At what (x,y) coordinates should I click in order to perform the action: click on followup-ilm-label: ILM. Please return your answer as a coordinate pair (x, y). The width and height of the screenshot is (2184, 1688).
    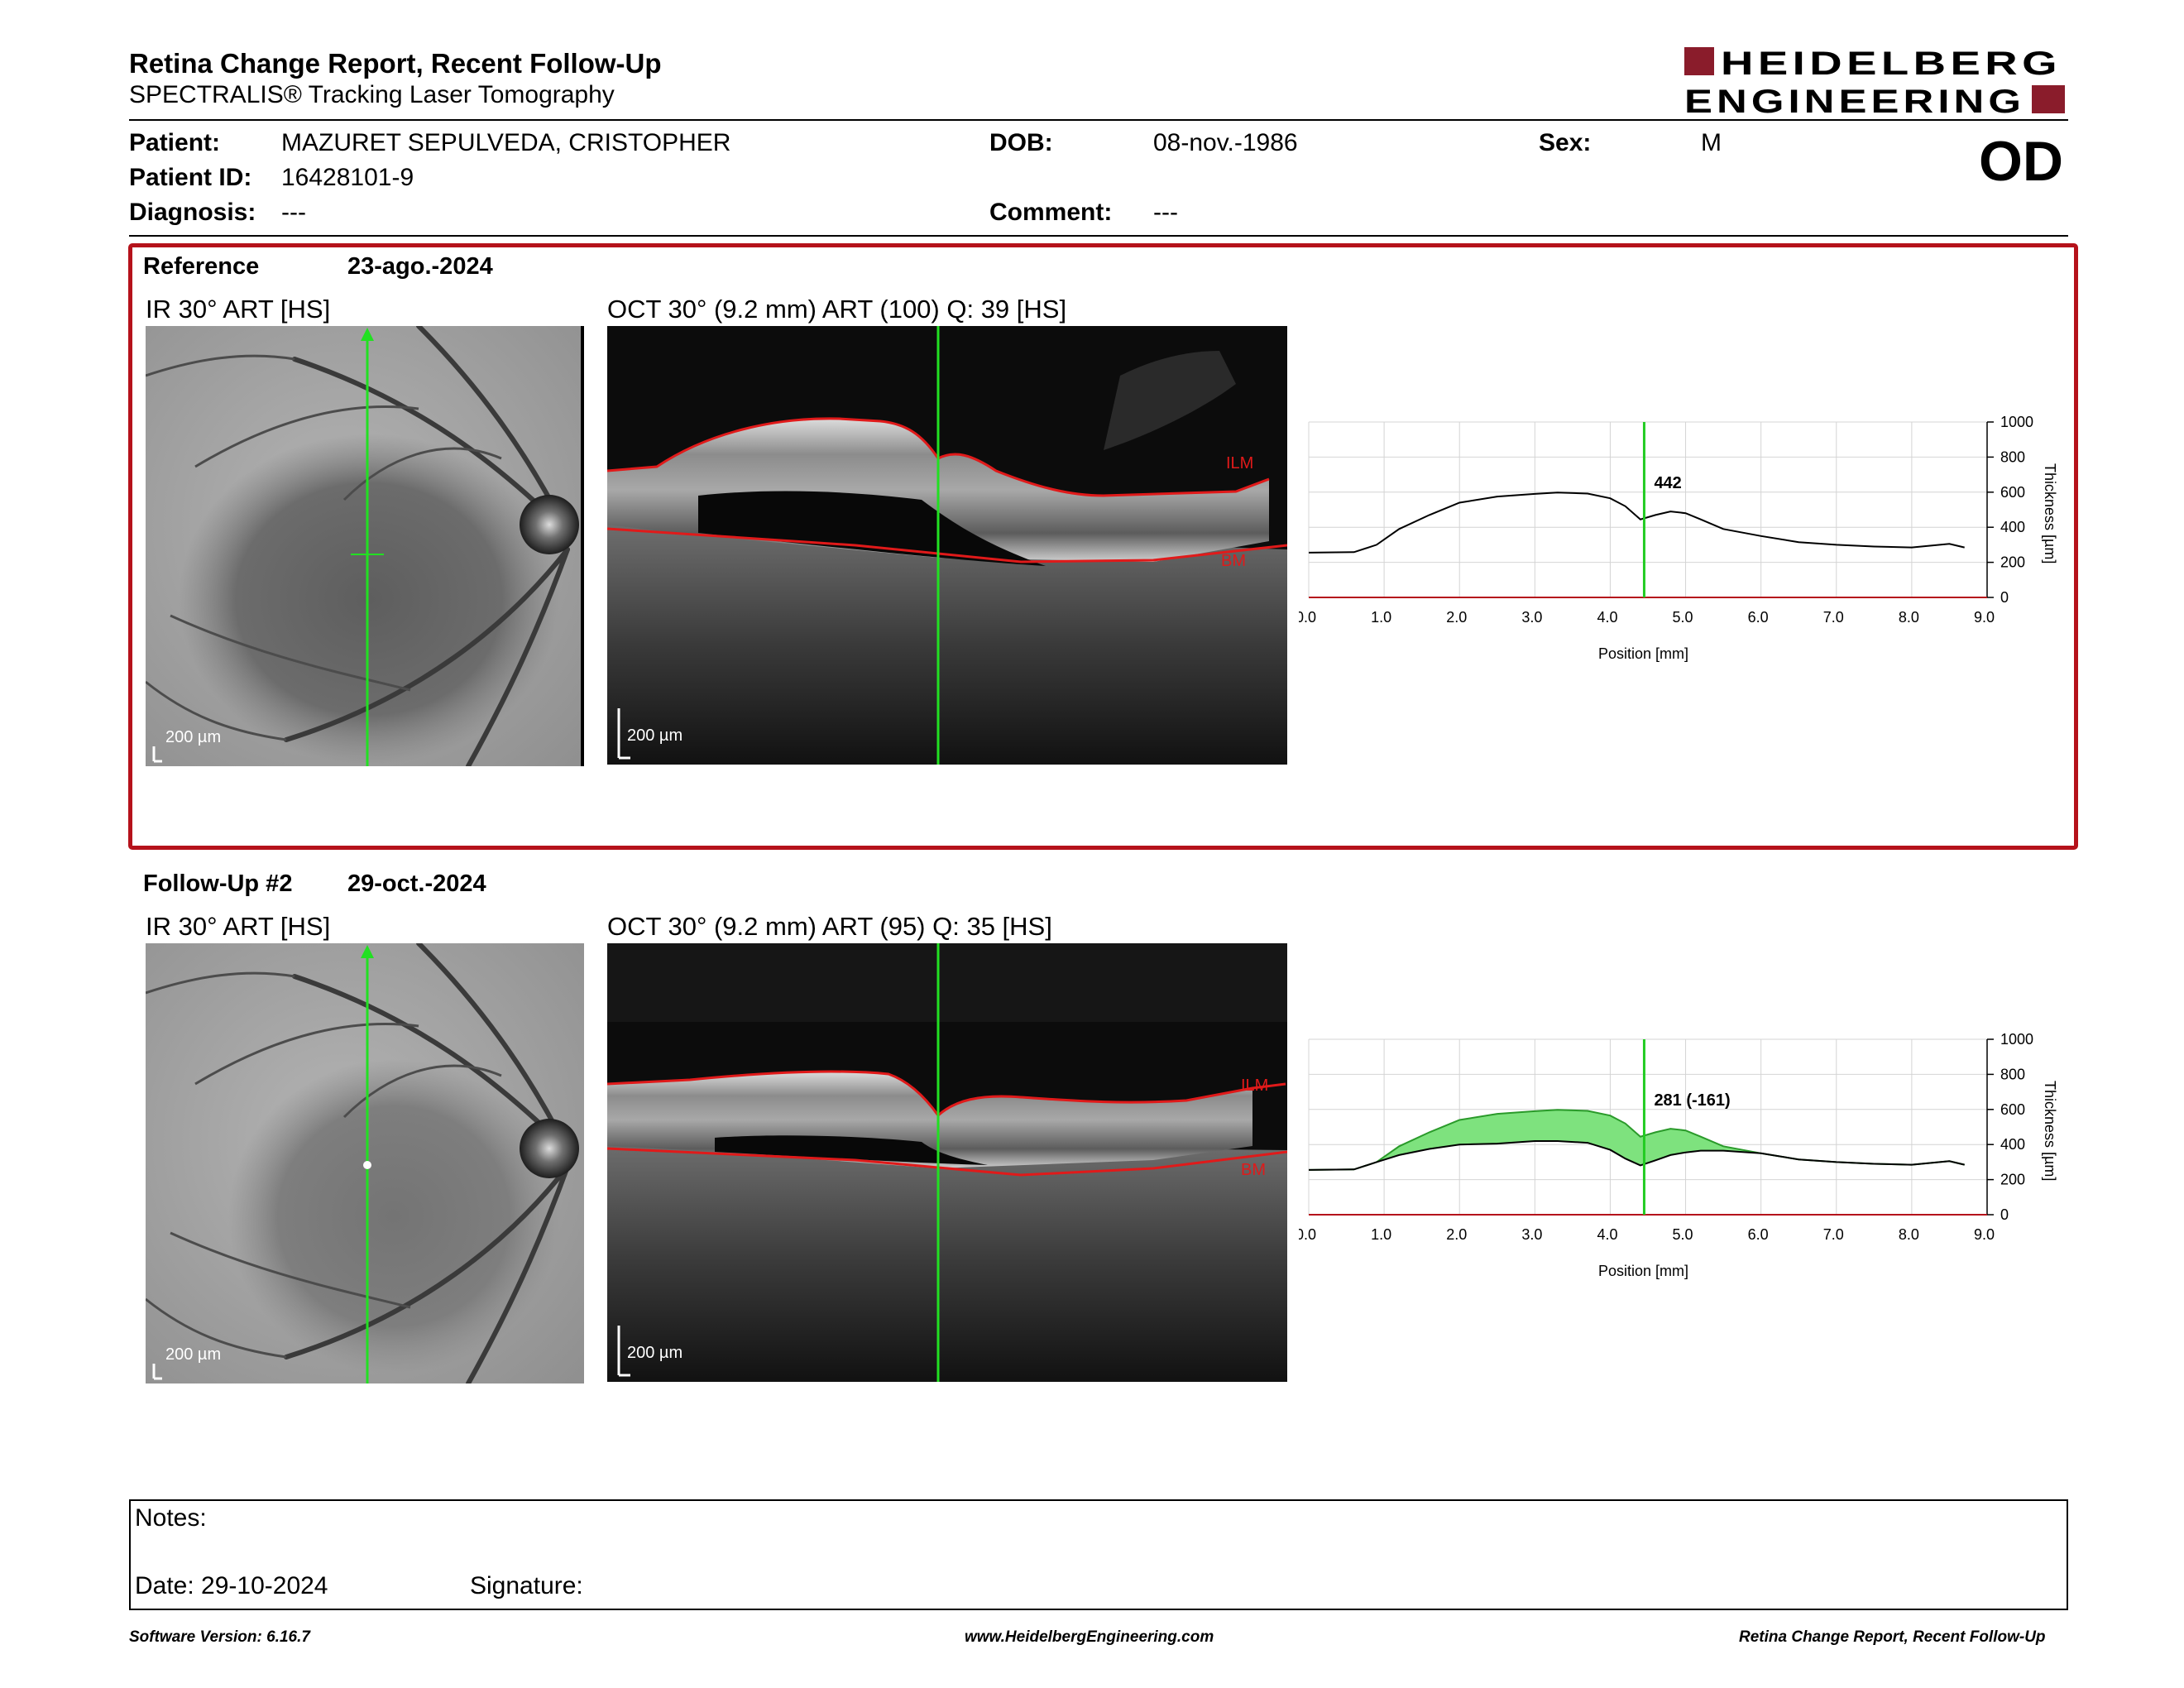
    Looking at the image, I should click on (1254, 1086).